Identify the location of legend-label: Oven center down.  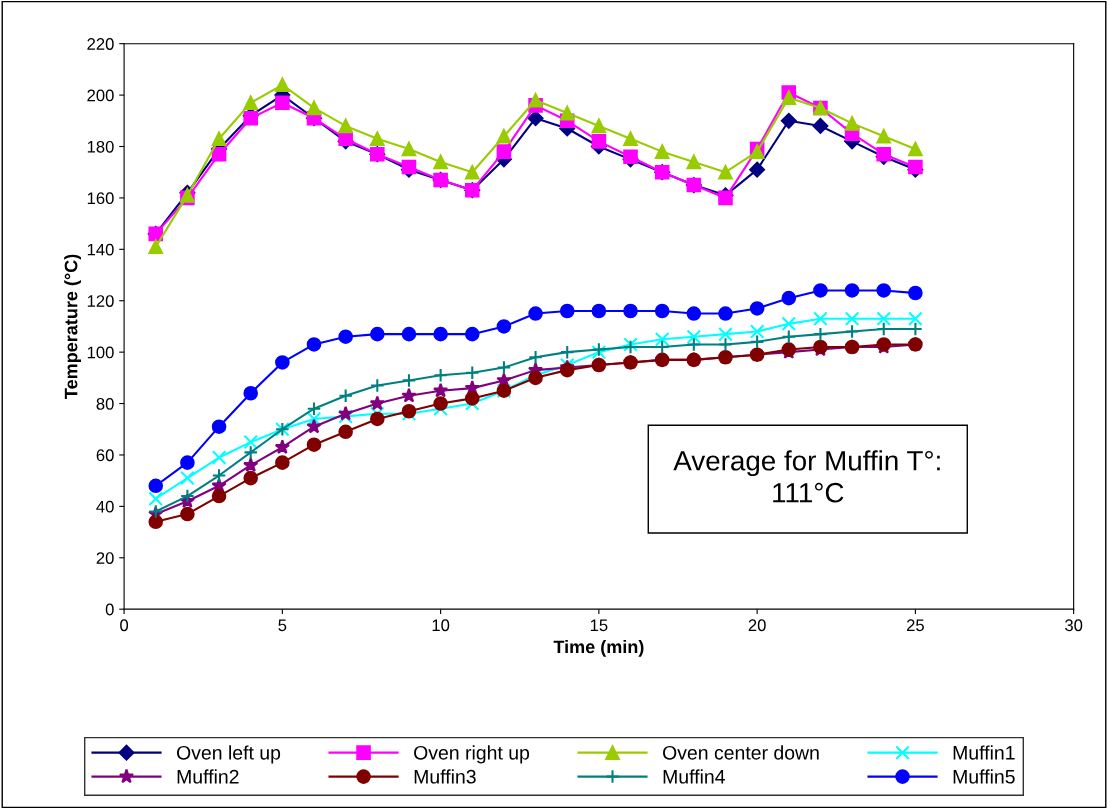
(741, 752).